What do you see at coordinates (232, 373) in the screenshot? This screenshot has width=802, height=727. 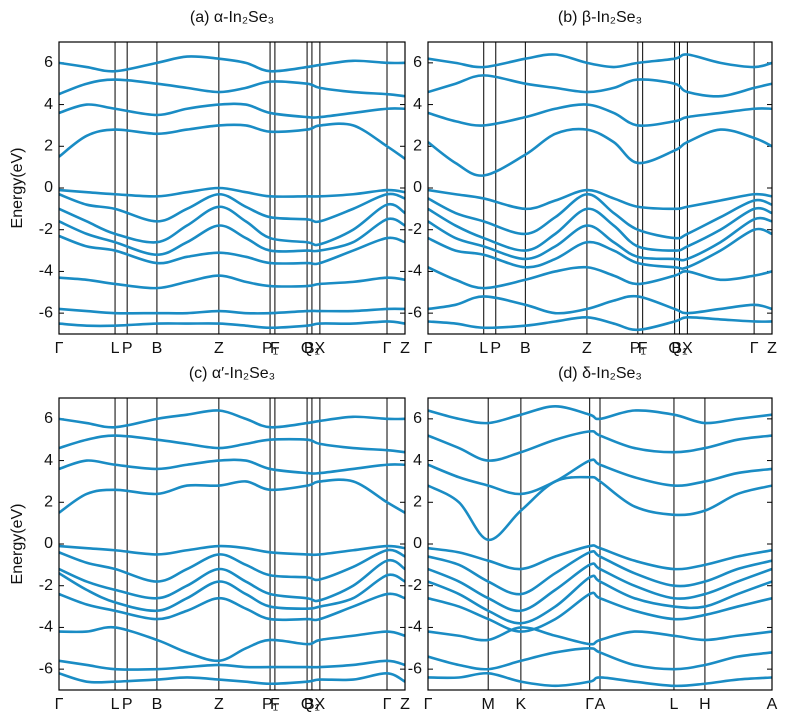 I see `panel-title: (c) α′-In₂Se₃` at bounding box center [232, 373].